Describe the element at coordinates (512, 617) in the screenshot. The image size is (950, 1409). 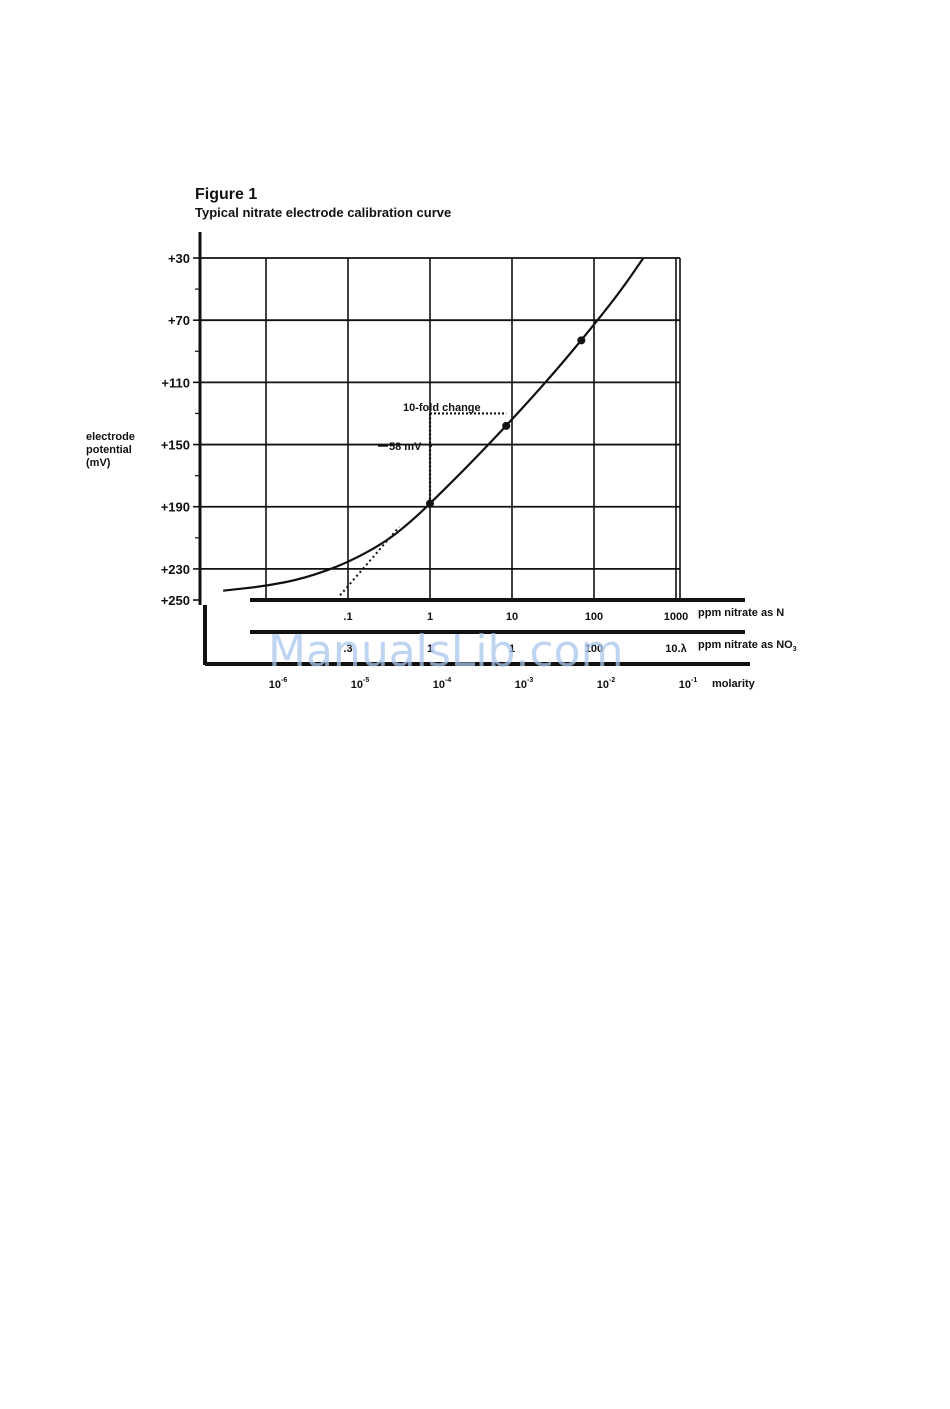
I see `x-tick-label-0-2: 10` at that location.